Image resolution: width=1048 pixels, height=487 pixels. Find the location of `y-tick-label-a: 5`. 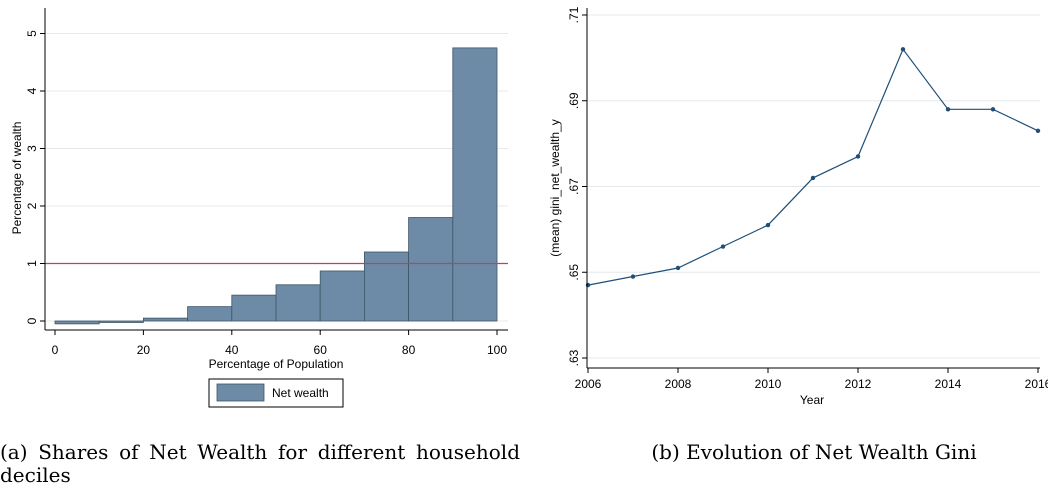

y-tick-label-a: 5 is located at coordinates (32, 33).